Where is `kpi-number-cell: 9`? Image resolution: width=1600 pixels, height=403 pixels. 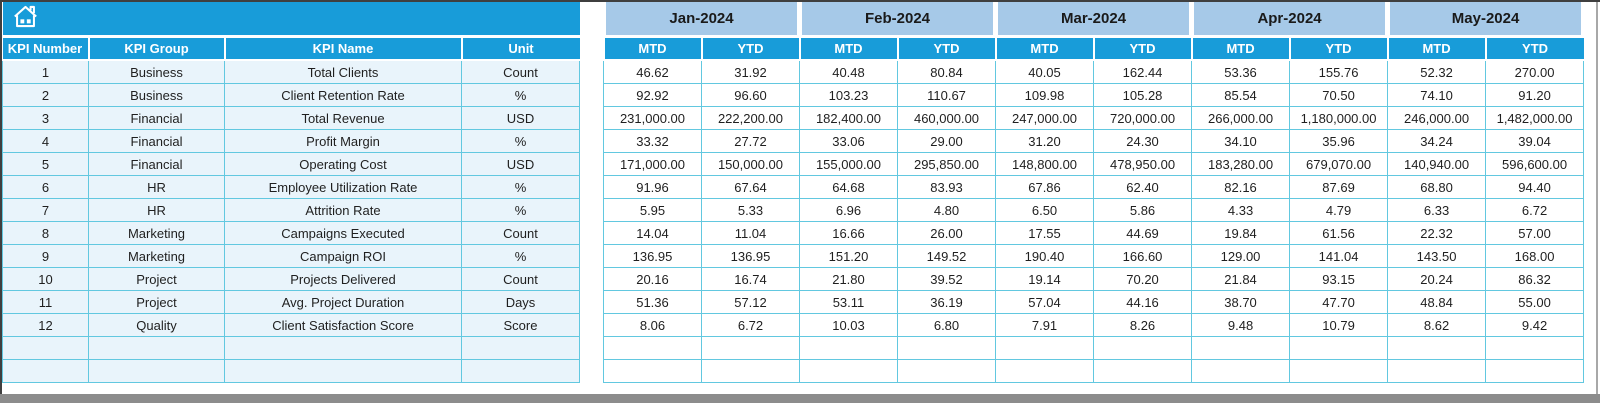
kpi-number-cell: 9 is located at coordinates (45, 256).